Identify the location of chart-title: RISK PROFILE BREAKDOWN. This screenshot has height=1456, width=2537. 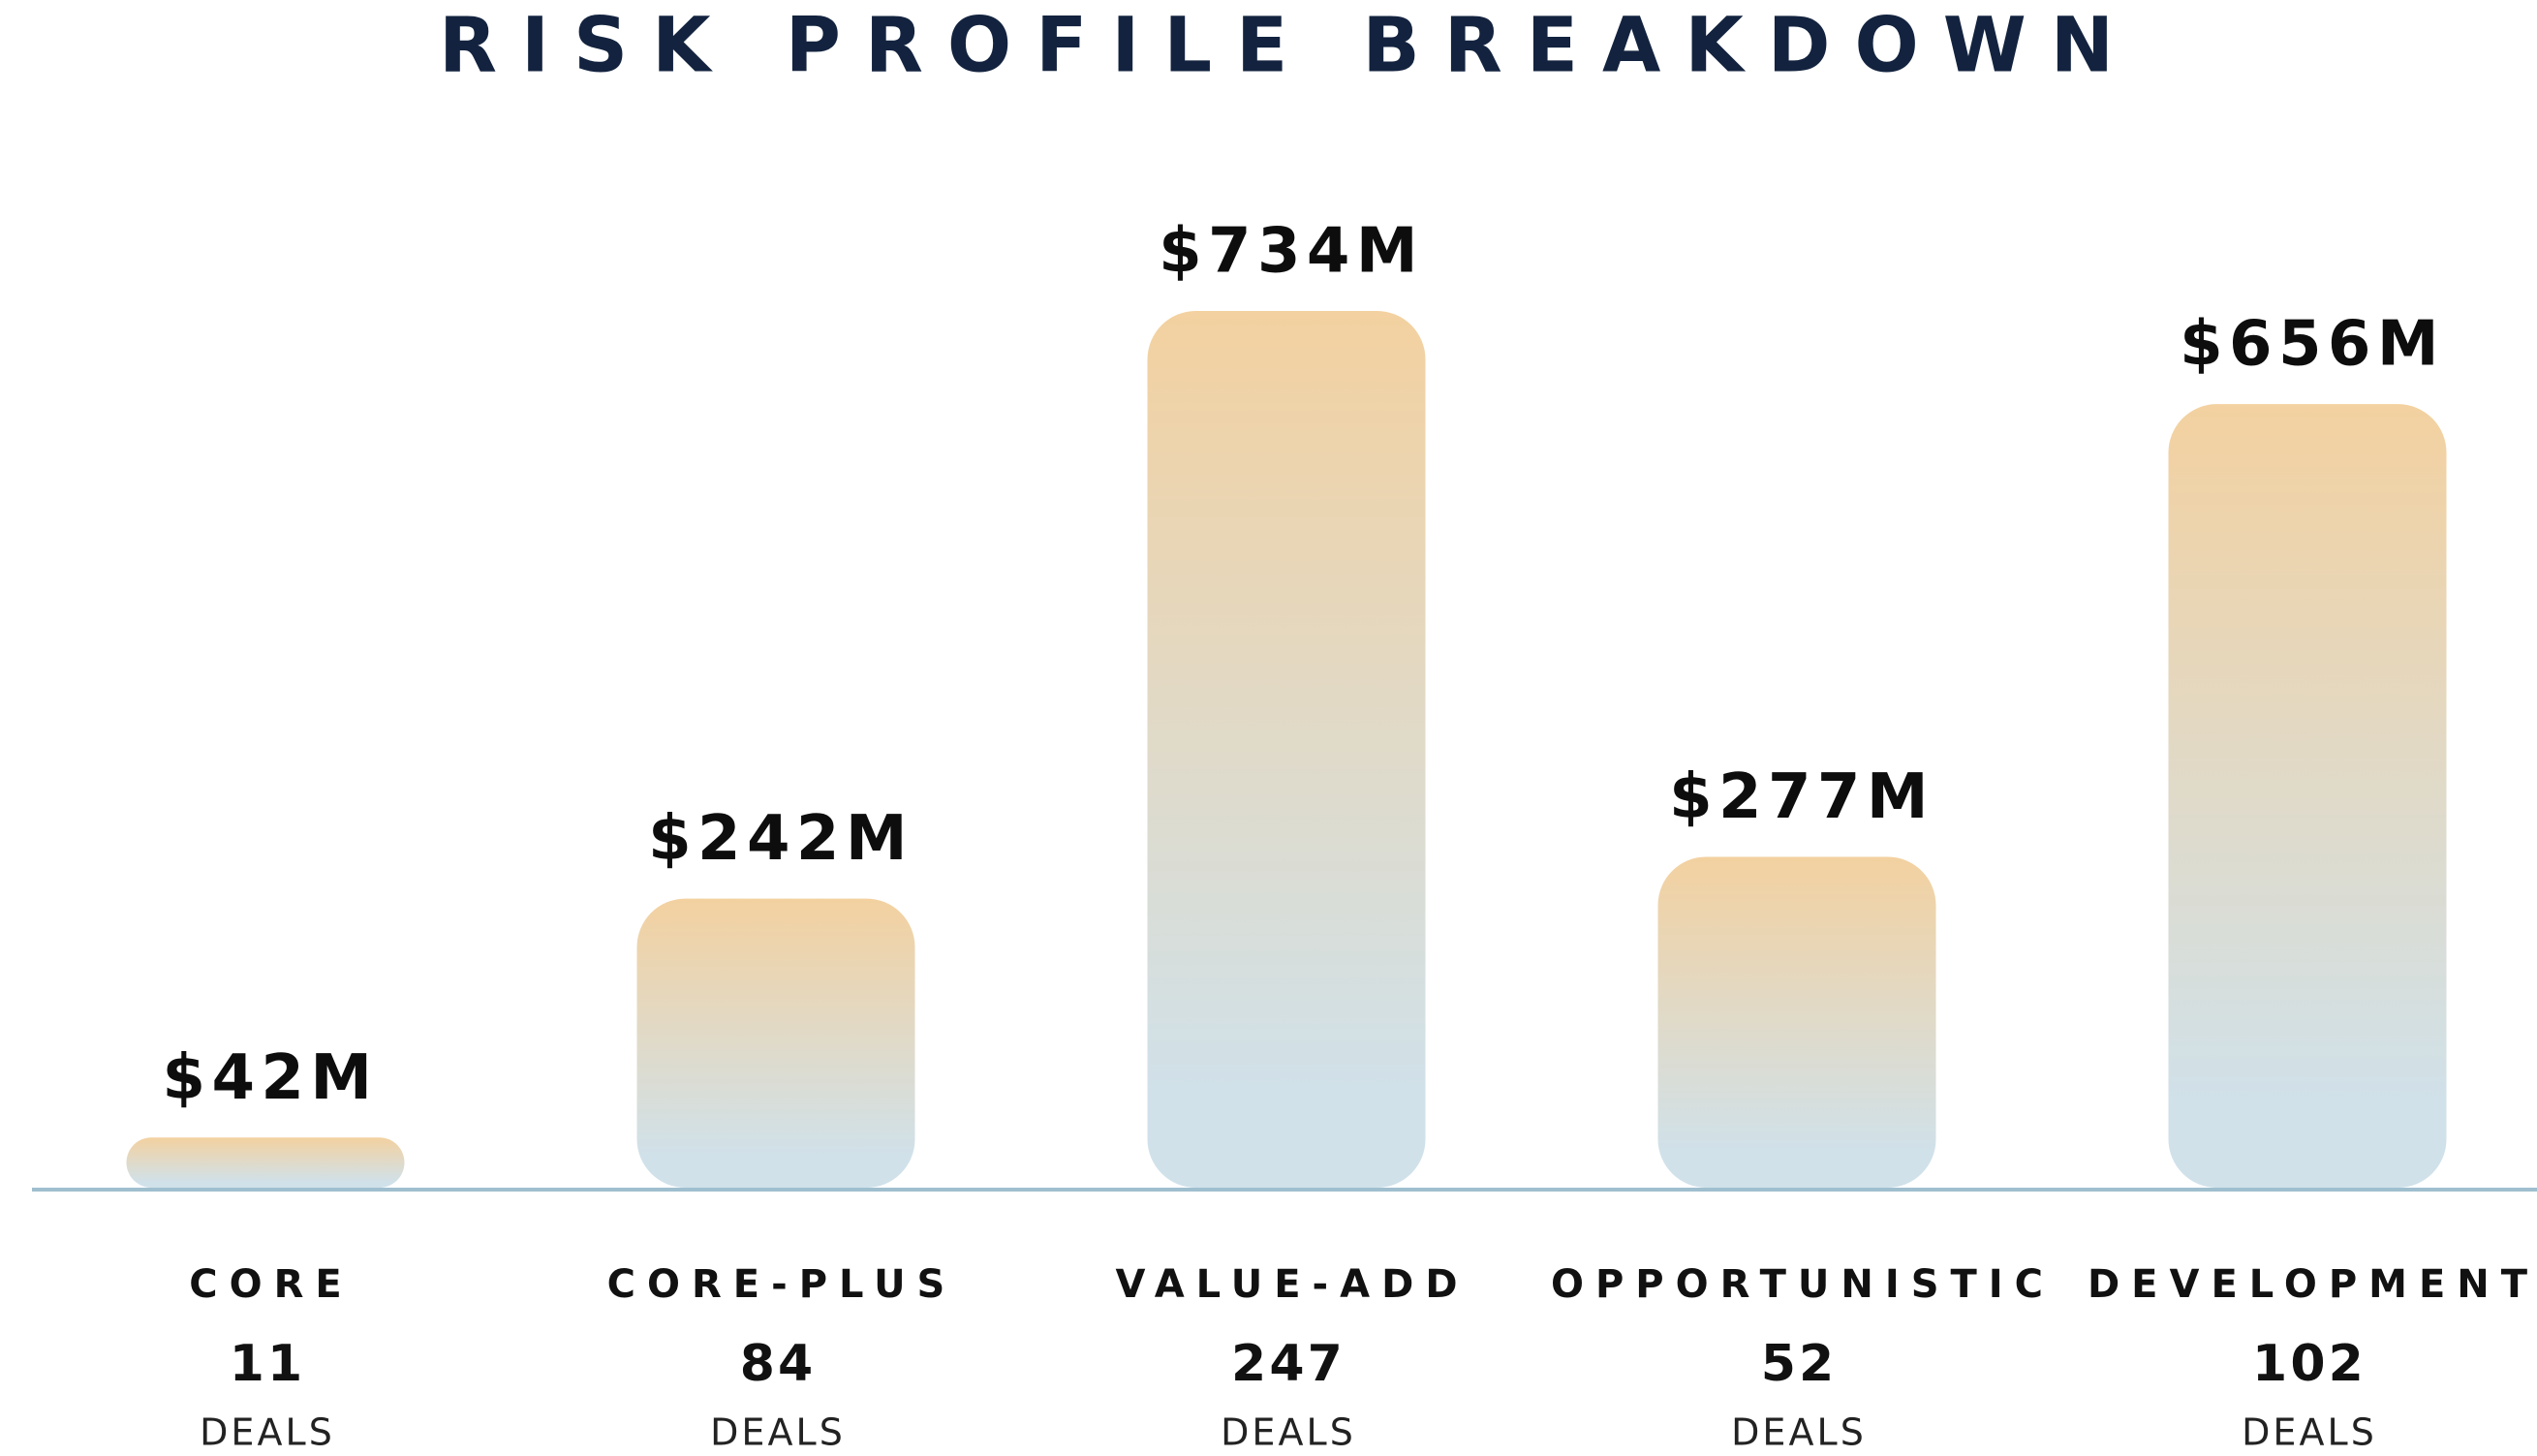
(1288, 46).